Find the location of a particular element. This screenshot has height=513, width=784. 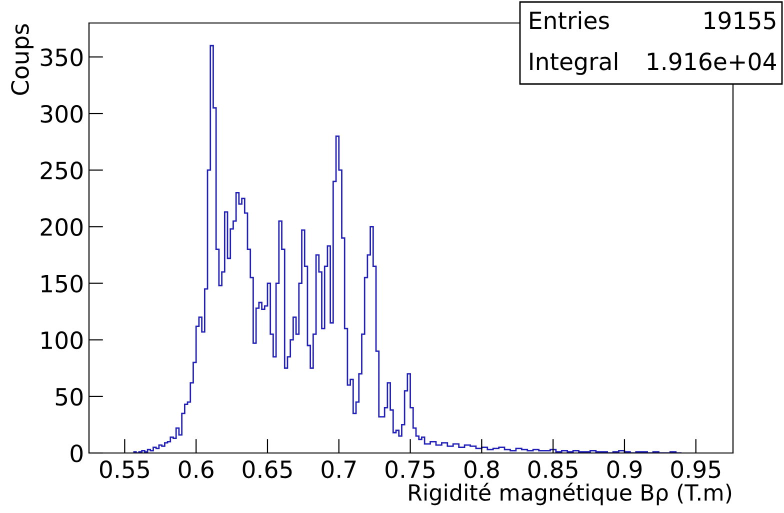

y-tick-label: 350 is located at coordinates (61, 57).